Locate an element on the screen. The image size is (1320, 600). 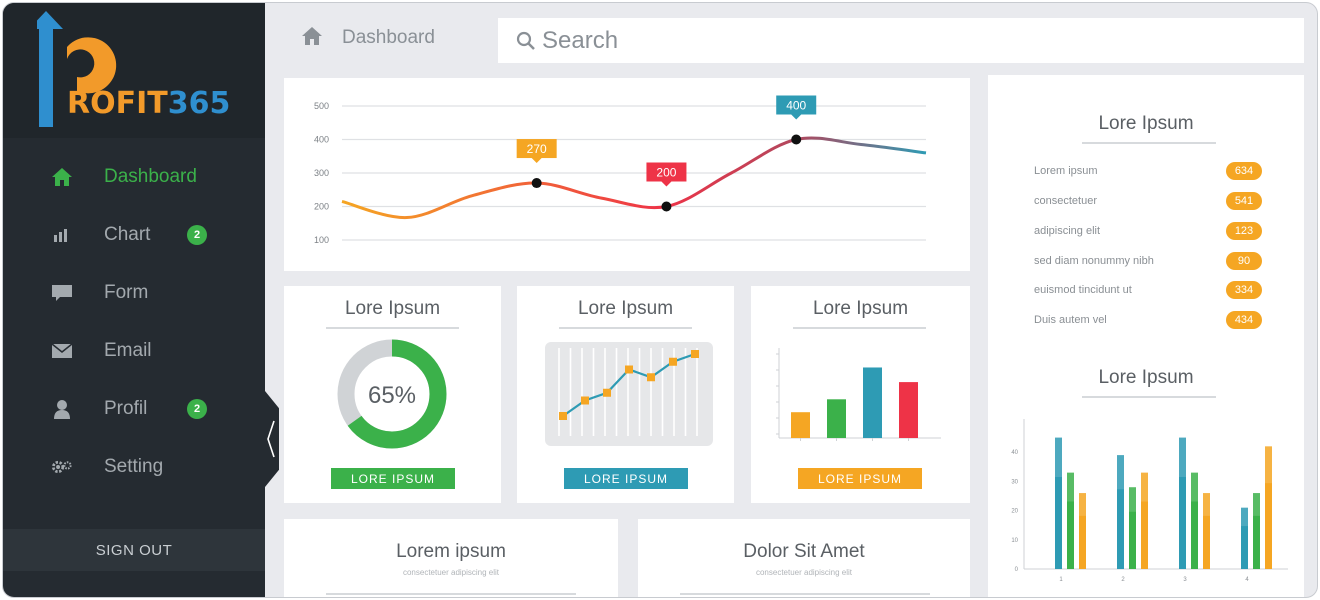
list-item-label: consectetuer is located at coordinates (1065, 201).